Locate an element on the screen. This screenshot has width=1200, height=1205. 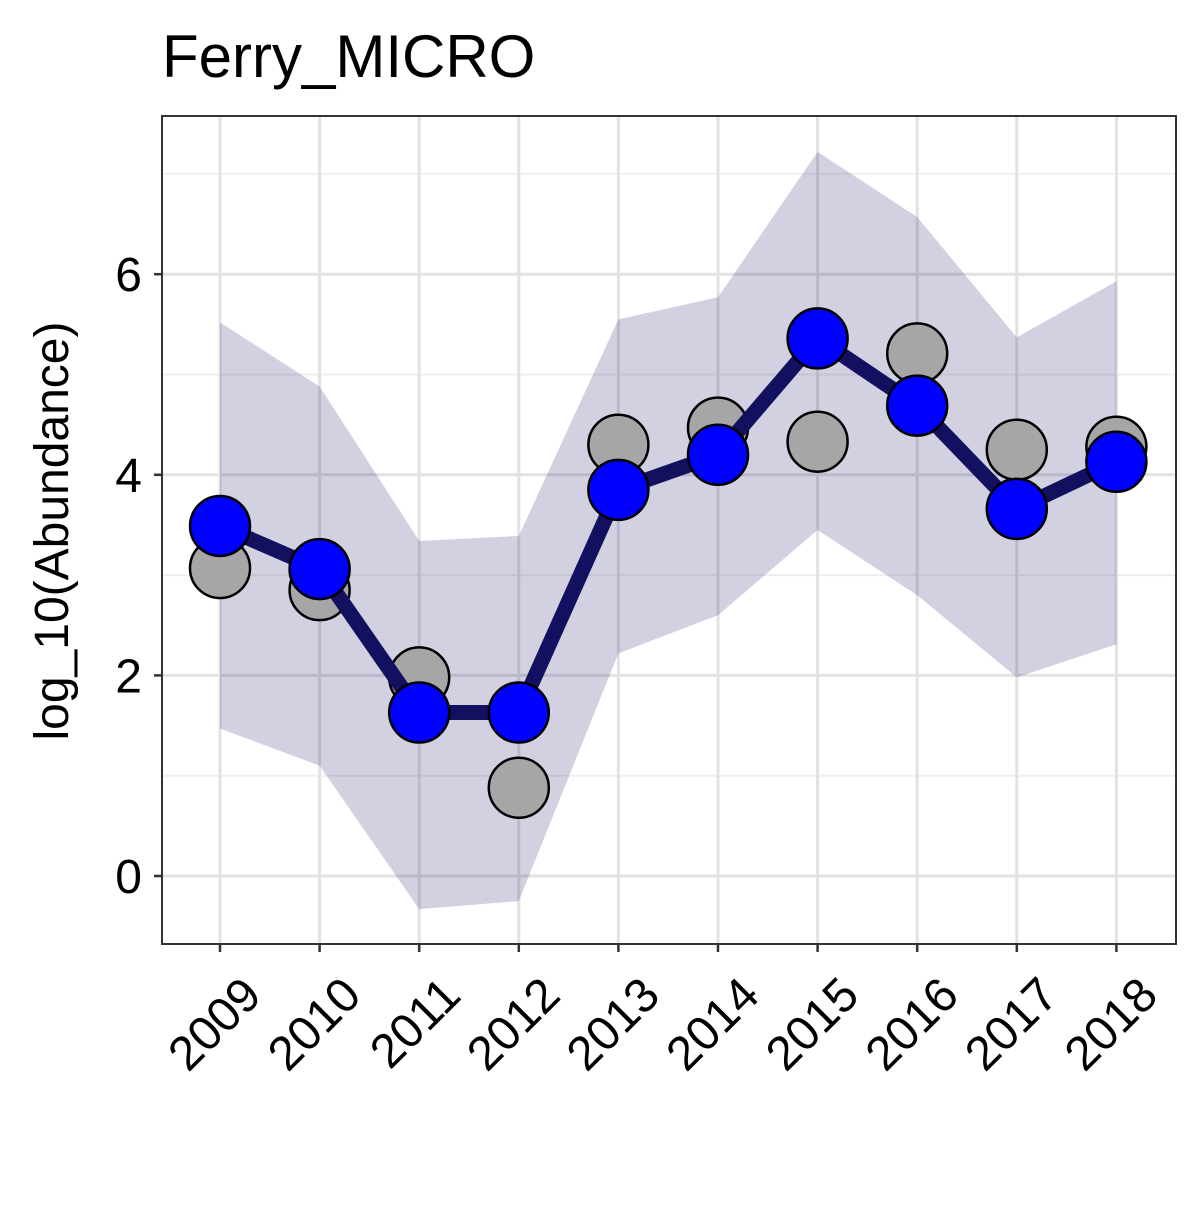
x-tick-label: 2018 is located at coordinates (1111, 1024).